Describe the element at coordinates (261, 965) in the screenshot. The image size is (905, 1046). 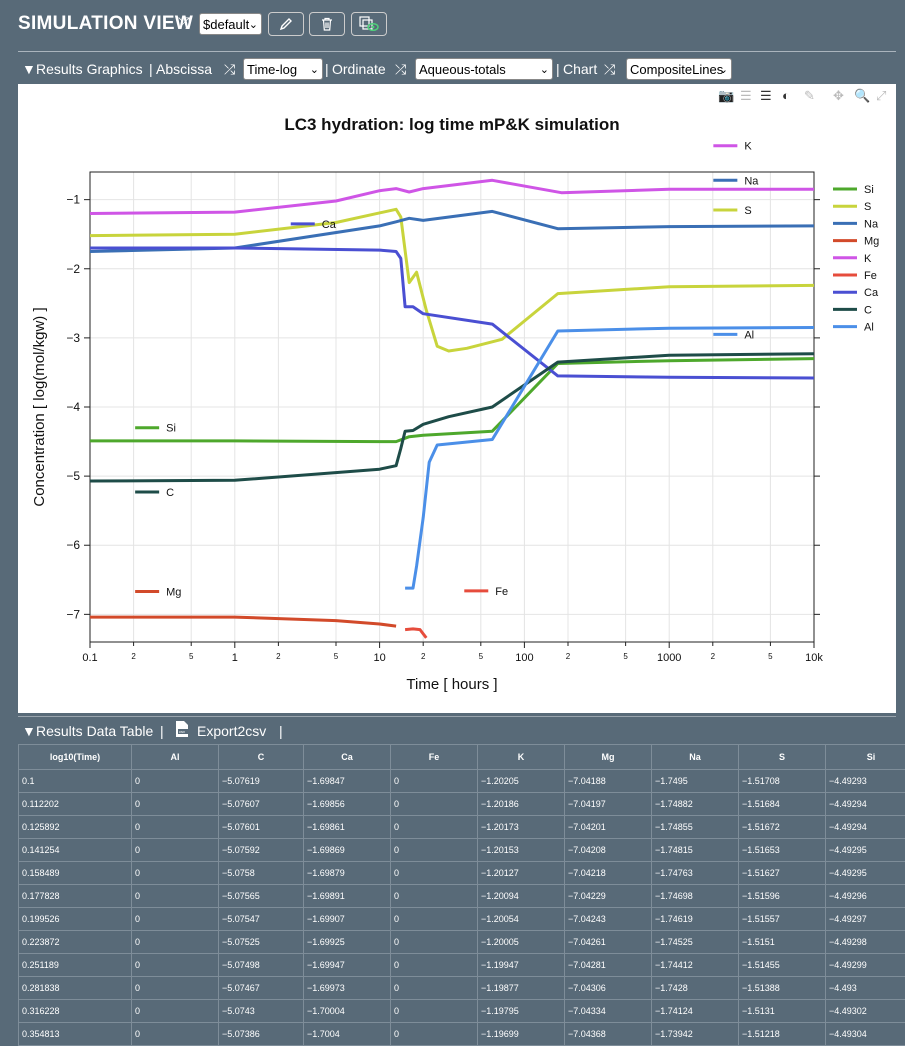
I see `table-cell: −5.07498` at that location.